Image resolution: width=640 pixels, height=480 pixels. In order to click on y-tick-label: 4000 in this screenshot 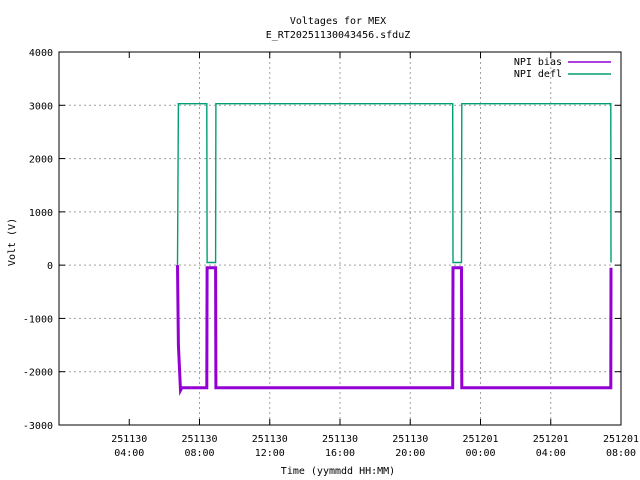, I will do `click(41, 53)`.